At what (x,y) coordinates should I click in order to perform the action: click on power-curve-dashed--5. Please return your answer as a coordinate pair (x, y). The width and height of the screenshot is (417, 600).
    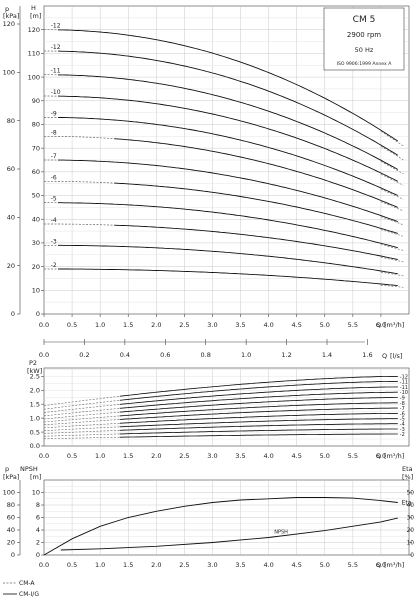
    Looking at the image, I should click on (81, 428).